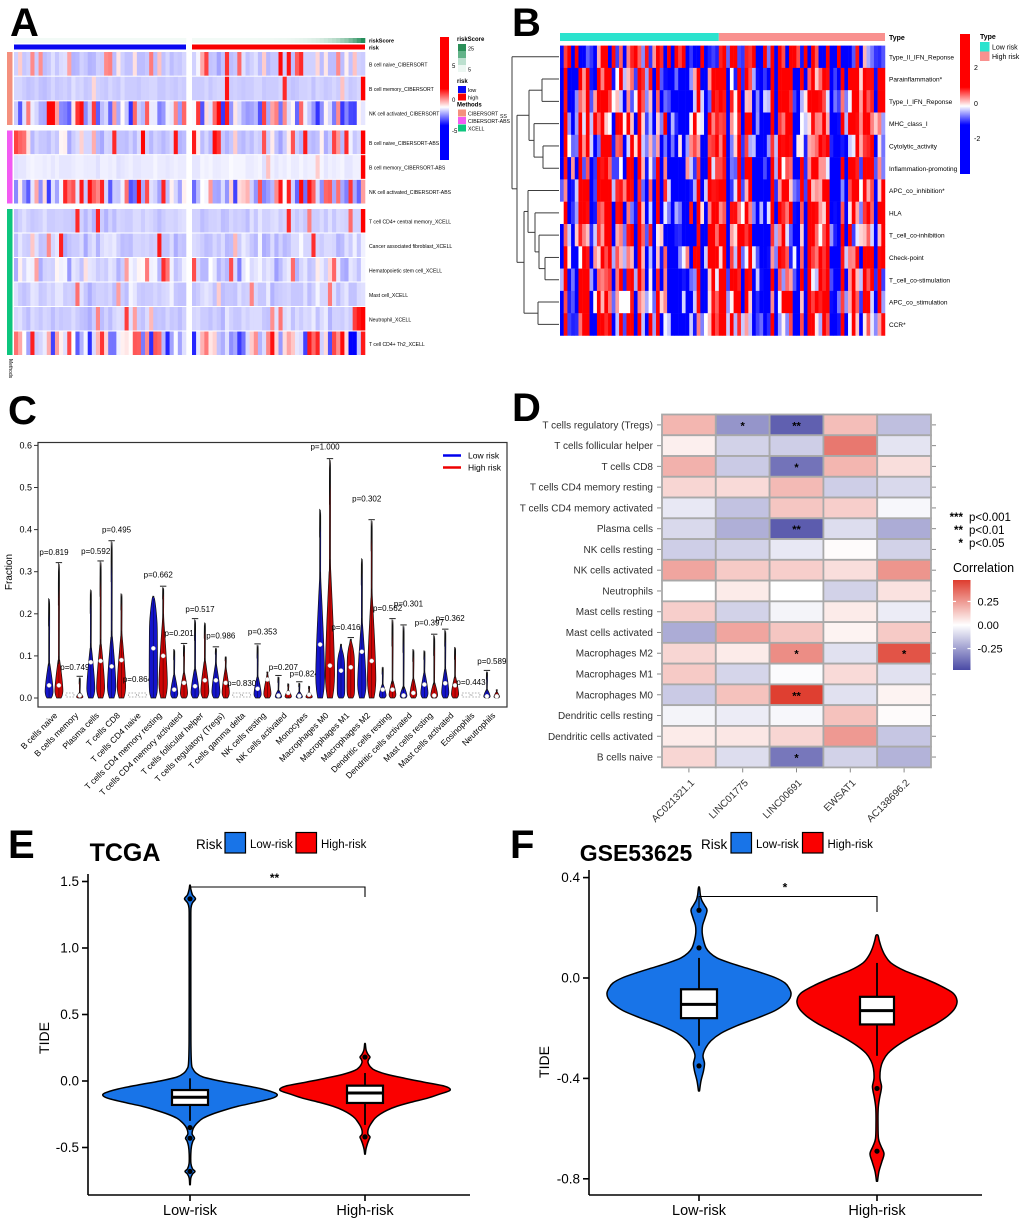 The height and width of the screenshot is (1222, 1020). Describe the element at coordinates (462, 68) in the screenshot. I see `legend-riskscore-swatch` at that location.